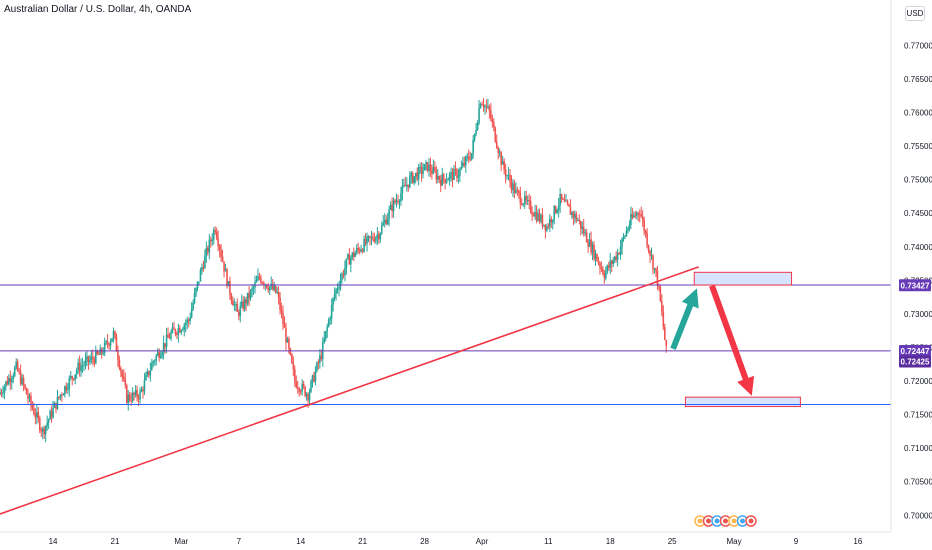  I want to click on down-arrow, so click(732, 340).